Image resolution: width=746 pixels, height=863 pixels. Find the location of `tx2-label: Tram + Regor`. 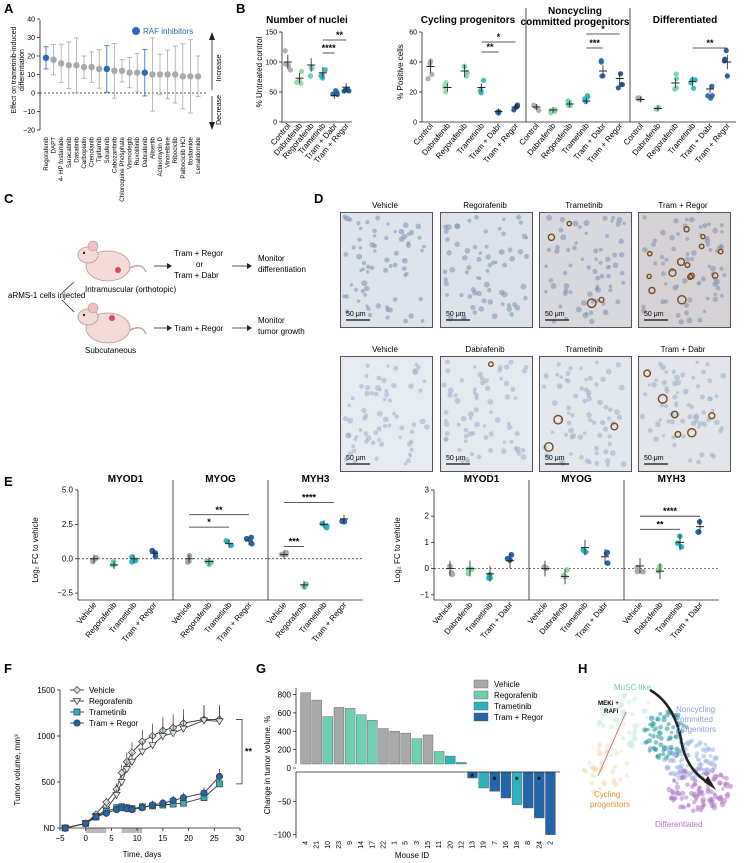

tx2-label: Tram + Regor is located at coordinates (199, 328).